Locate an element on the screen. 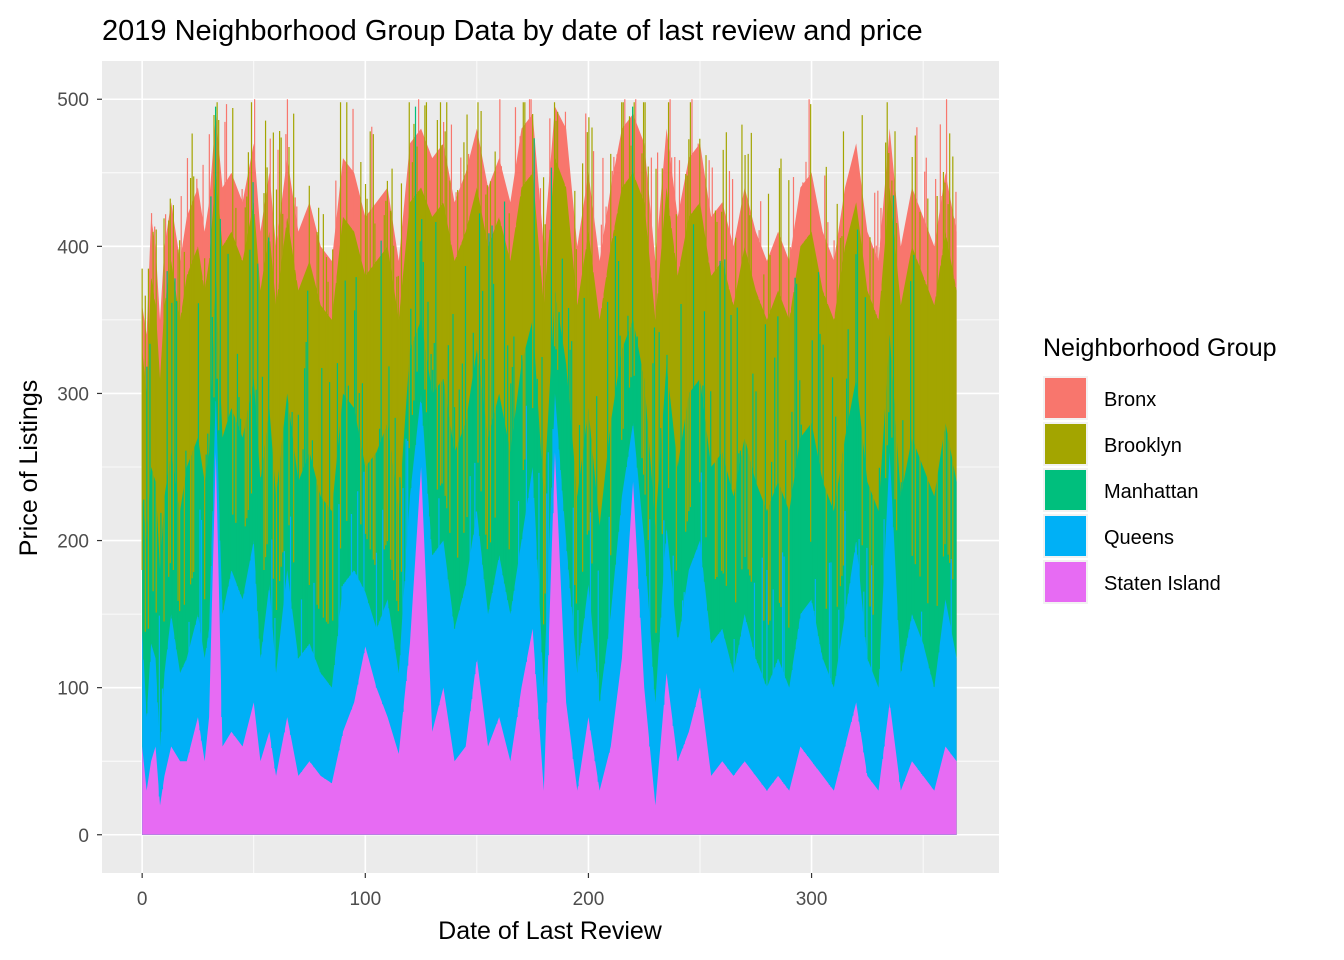 The image size is (1344, 960). y-tick-label: 100 is located at coordinates (73, 689).